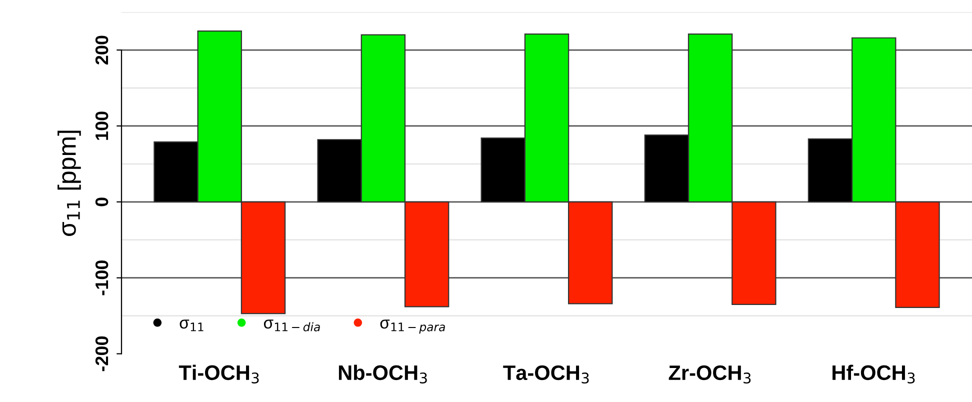 Image resolution: width=972 pixels, height=402 pixels. What do you see at coordinates (101, 202) in the screenshot?
I see `y-tick-label: 0` at bounding box center [101, 202].